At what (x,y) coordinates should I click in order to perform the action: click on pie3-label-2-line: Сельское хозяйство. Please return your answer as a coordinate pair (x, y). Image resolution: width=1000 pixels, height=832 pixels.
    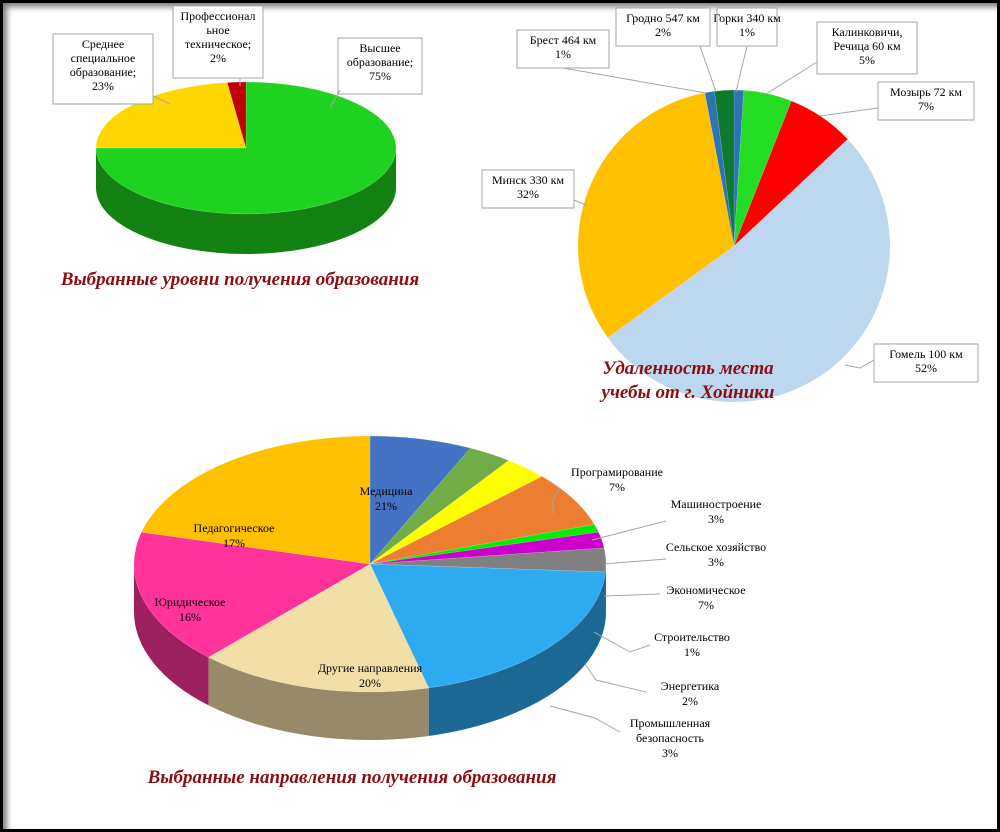
    Looking at the image, I should click on (716, 547).